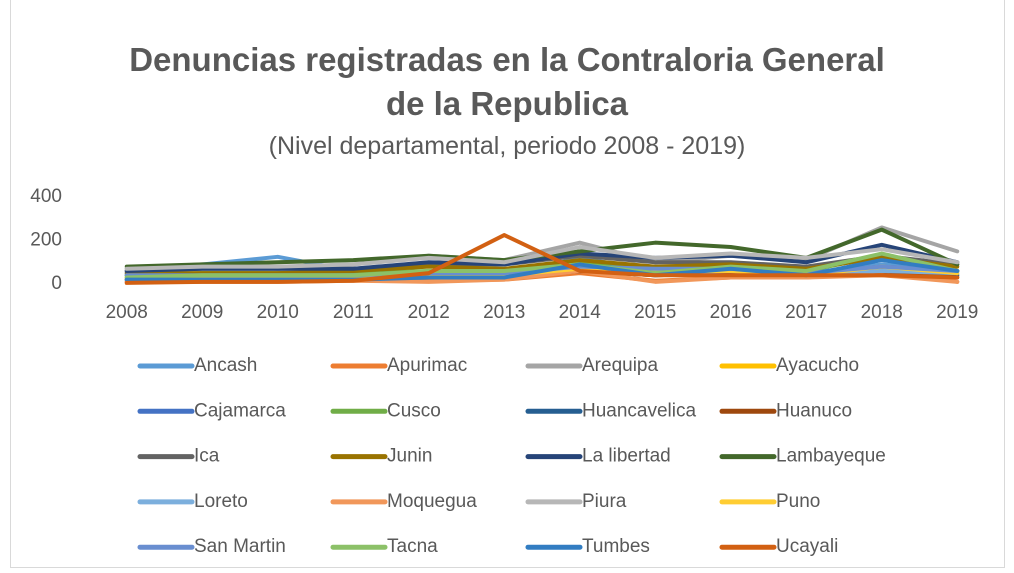  What do you see at coordinates (225, 365) in the screenshot?
I see `legend-label: Ancash` at bounding box center [225, 365].